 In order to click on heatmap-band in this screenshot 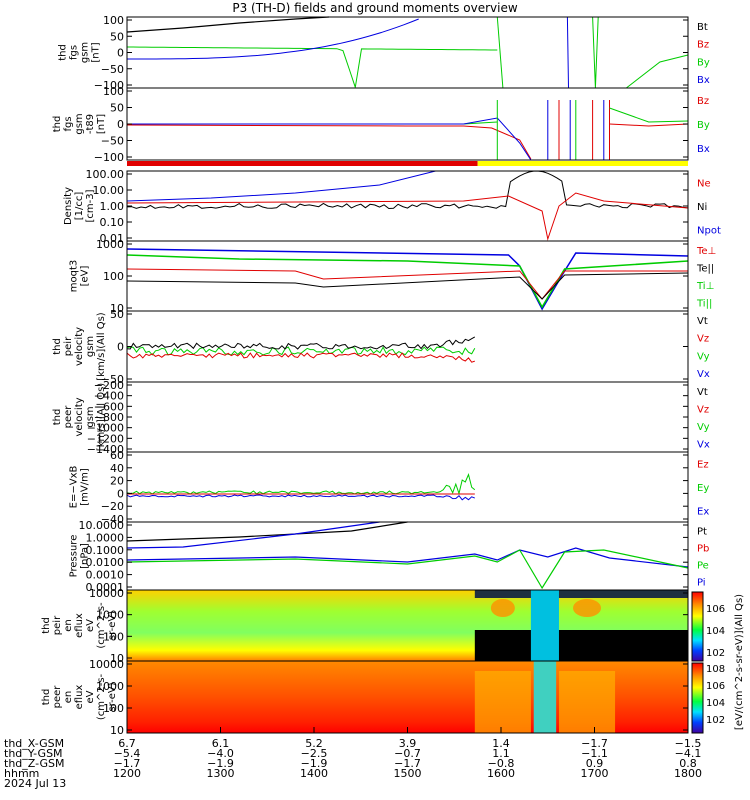, I will do `click(502, 702)`.